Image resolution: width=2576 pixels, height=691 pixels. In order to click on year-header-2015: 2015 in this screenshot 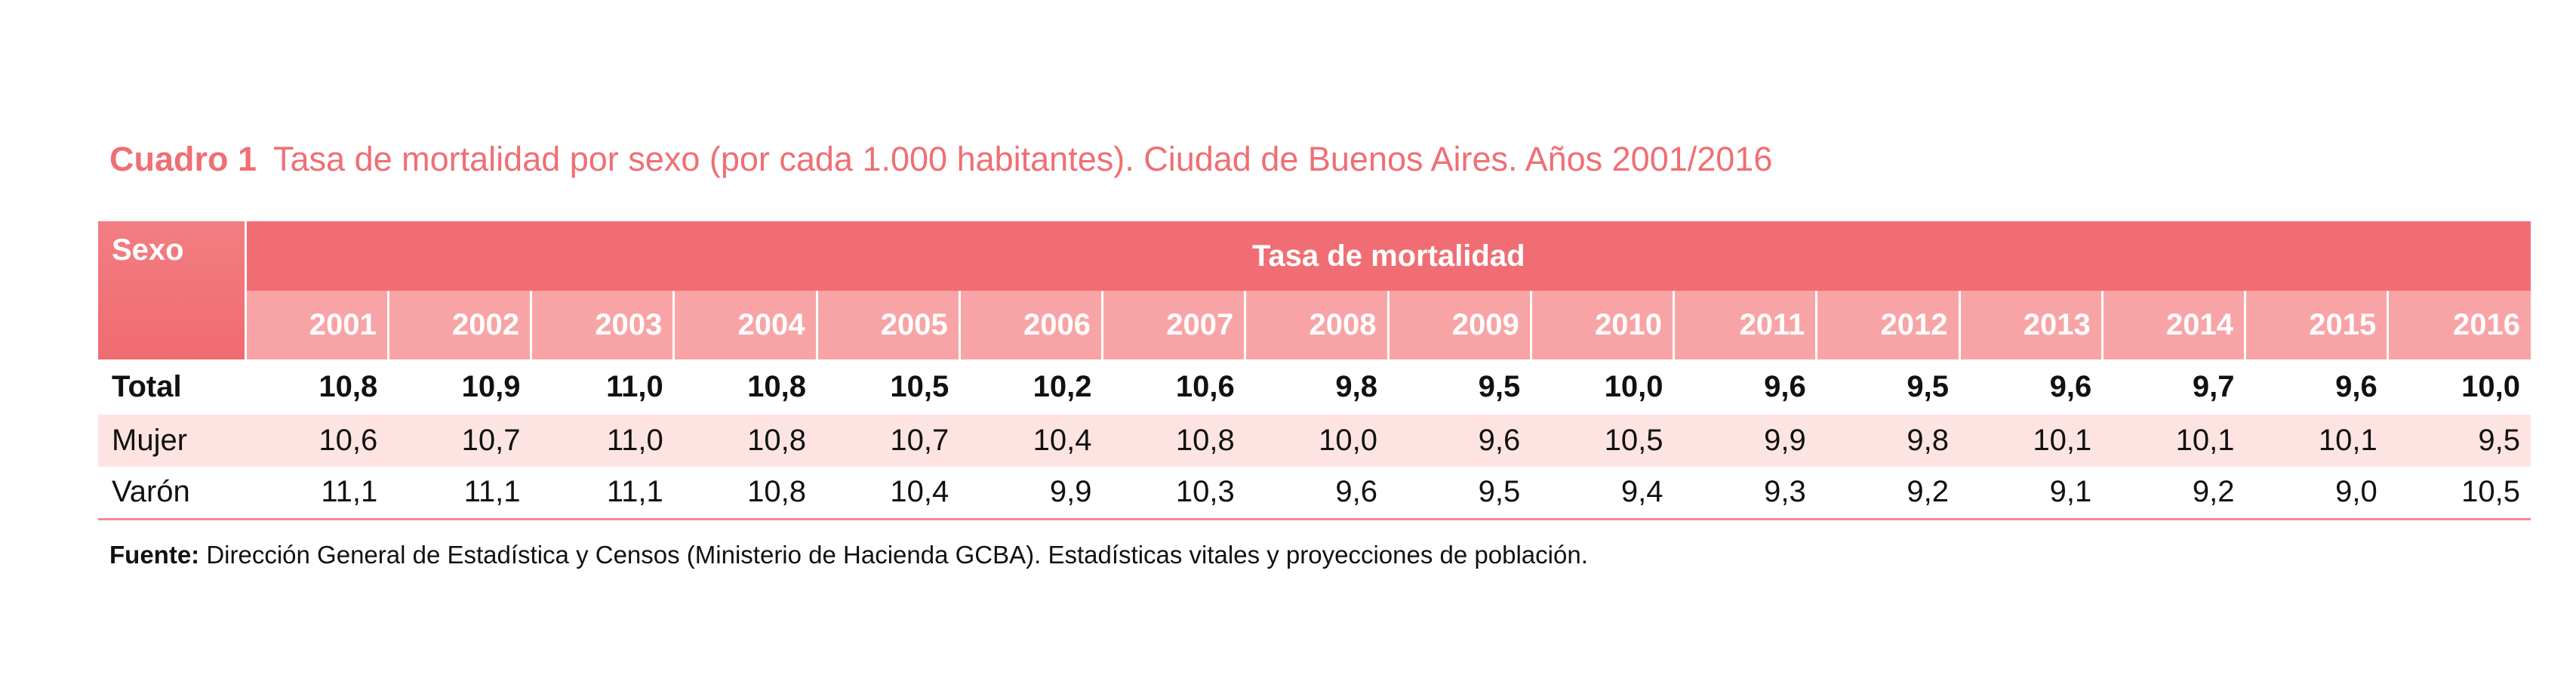, I will do `click(2315, 325)`.